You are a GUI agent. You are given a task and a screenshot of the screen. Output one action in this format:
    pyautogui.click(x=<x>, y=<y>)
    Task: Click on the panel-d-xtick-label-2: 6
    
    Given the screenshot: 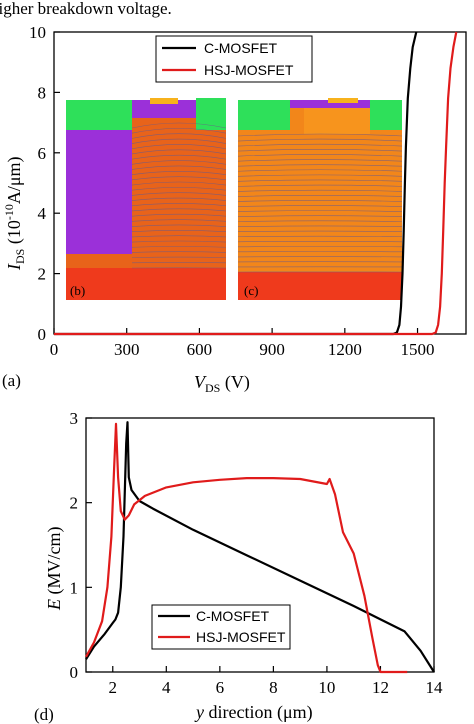 What is the action you would take?
    pyautogui.click(x=220, y=687)
    